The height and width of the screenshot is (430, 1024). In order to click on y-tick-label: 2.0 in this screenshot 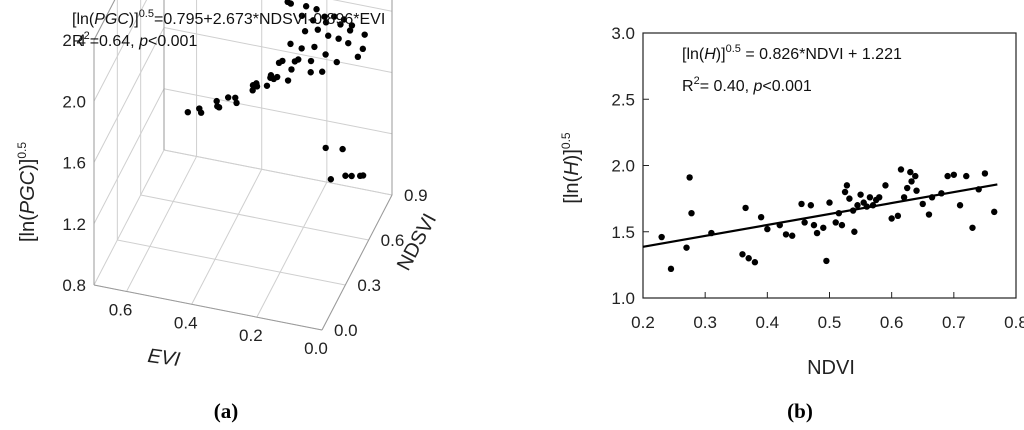, I will do `click(623, 166)`.